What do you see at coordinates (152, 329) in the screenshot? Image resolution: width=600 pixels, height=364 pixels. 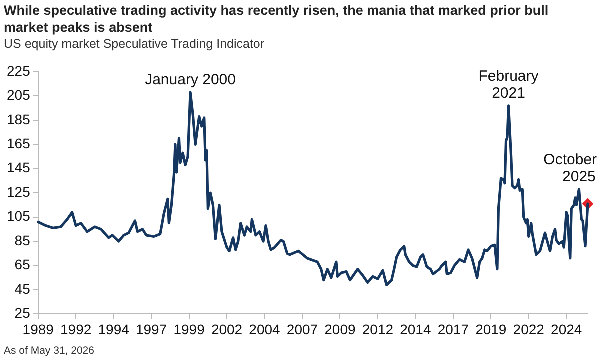 I see `x-tick-label: 1997` at bounding box center [152, 329].